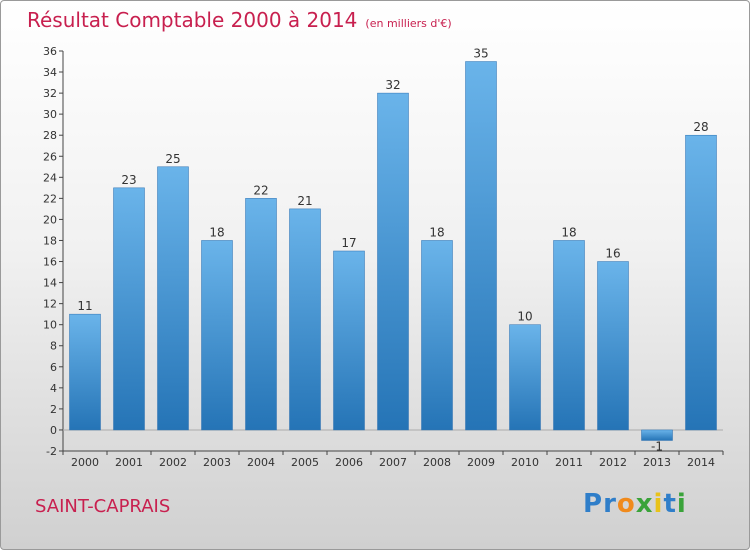  I want to click on y-tick-label: -2, so click(51, 451).